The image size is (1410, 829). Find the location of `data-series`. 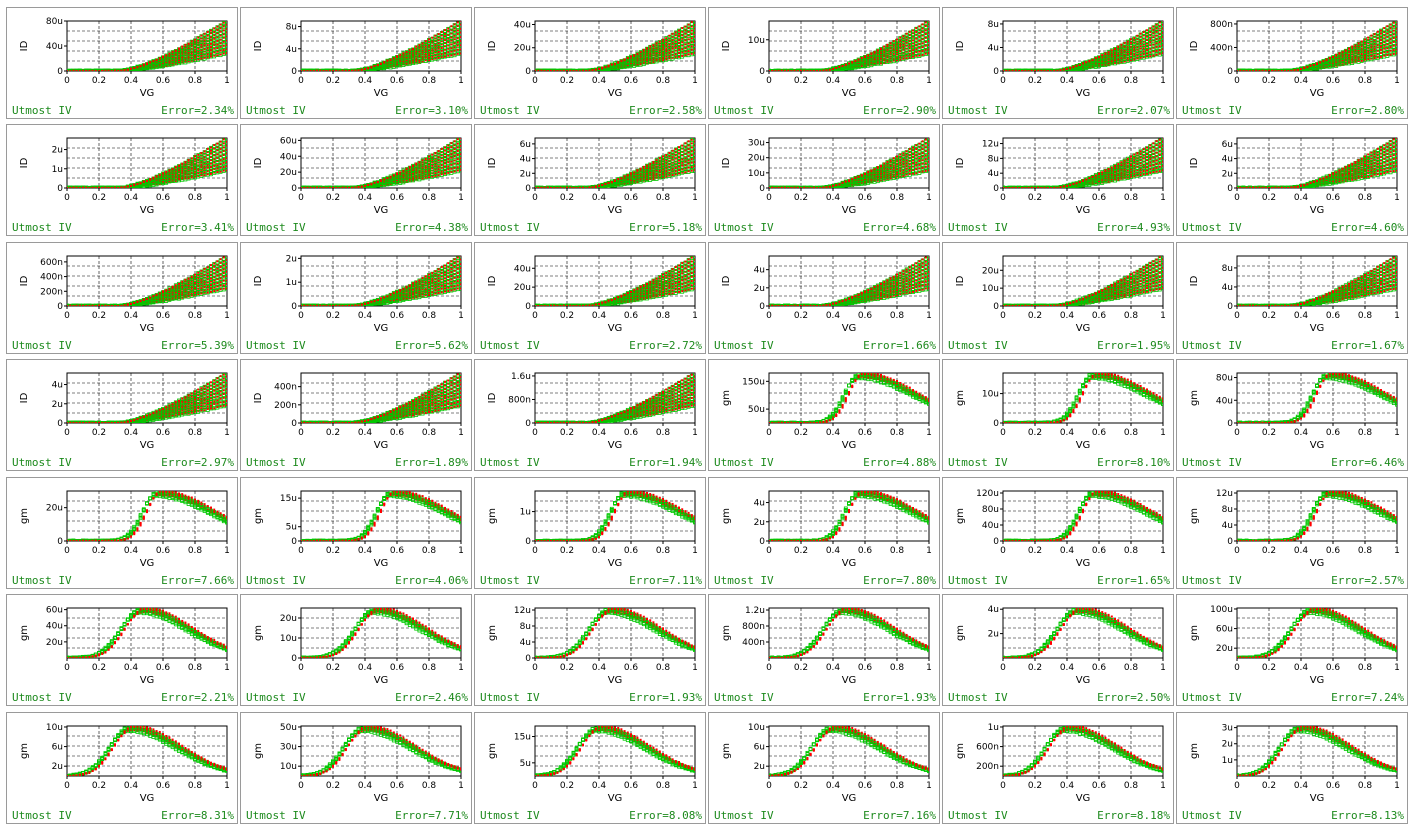

data-series is located at coordinates (849, 46).